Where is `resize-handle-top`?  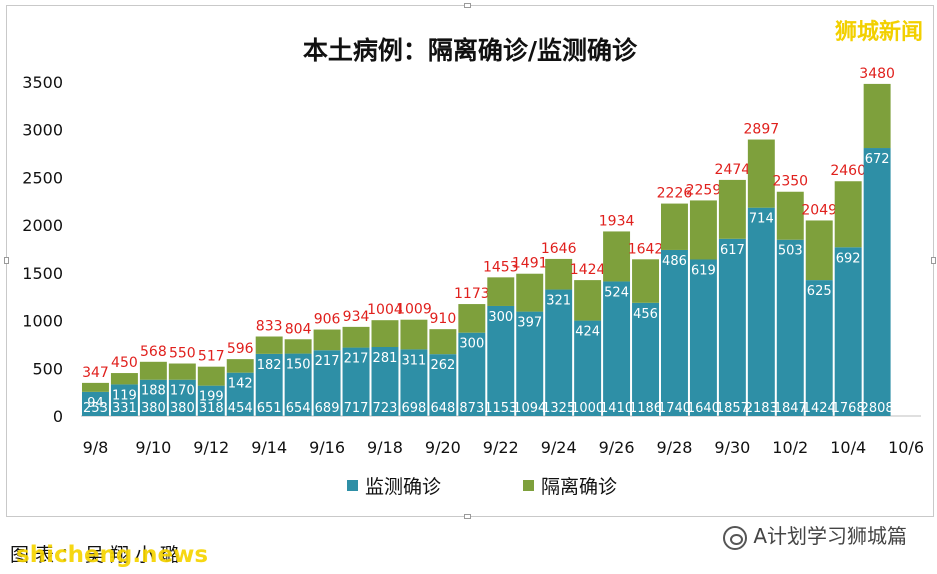
resize-handle-top is located at coordinates (467, 5).